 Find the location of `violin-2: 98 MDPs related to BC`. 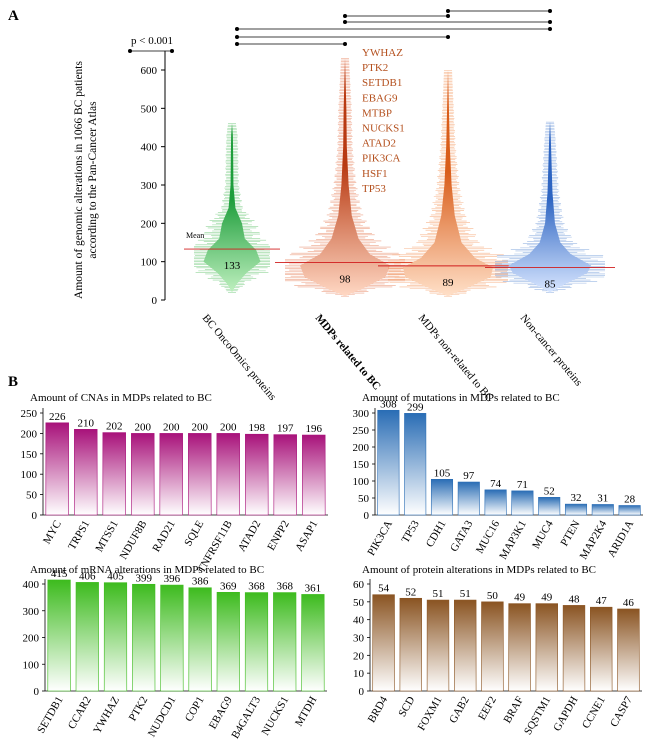

violin-2: 98 MDPs related to BC is located at coordinates (345, 225).